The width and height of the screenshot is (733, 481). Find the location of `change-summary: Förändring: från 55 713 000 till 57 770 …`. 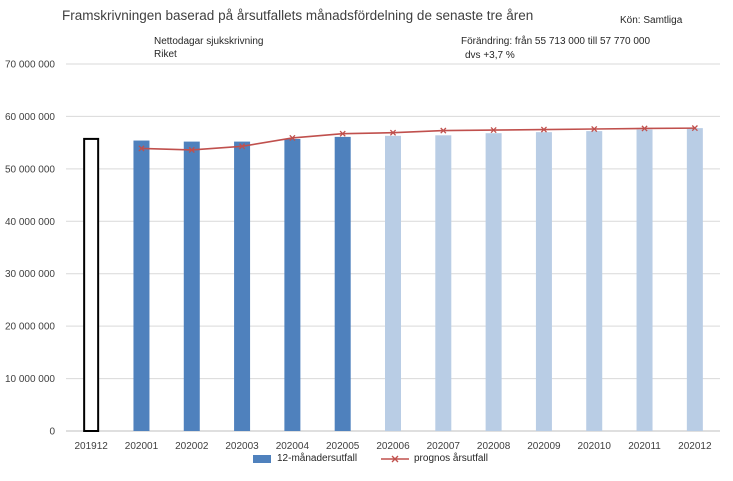

change-summary: Förändring: från 55 713 000 till 57 770 … is located at coordinates (556, 41).